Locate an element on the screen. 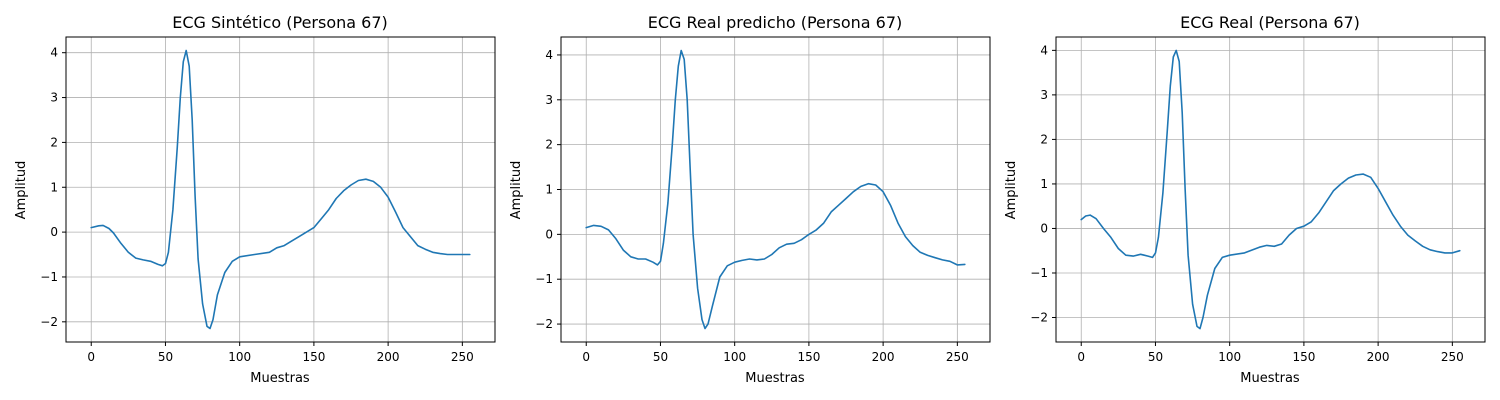 The height and width of the screenshot is (400, 1500). chart-title: ECG Real predicho (Persona 67) is located at coordinates (775, 22).